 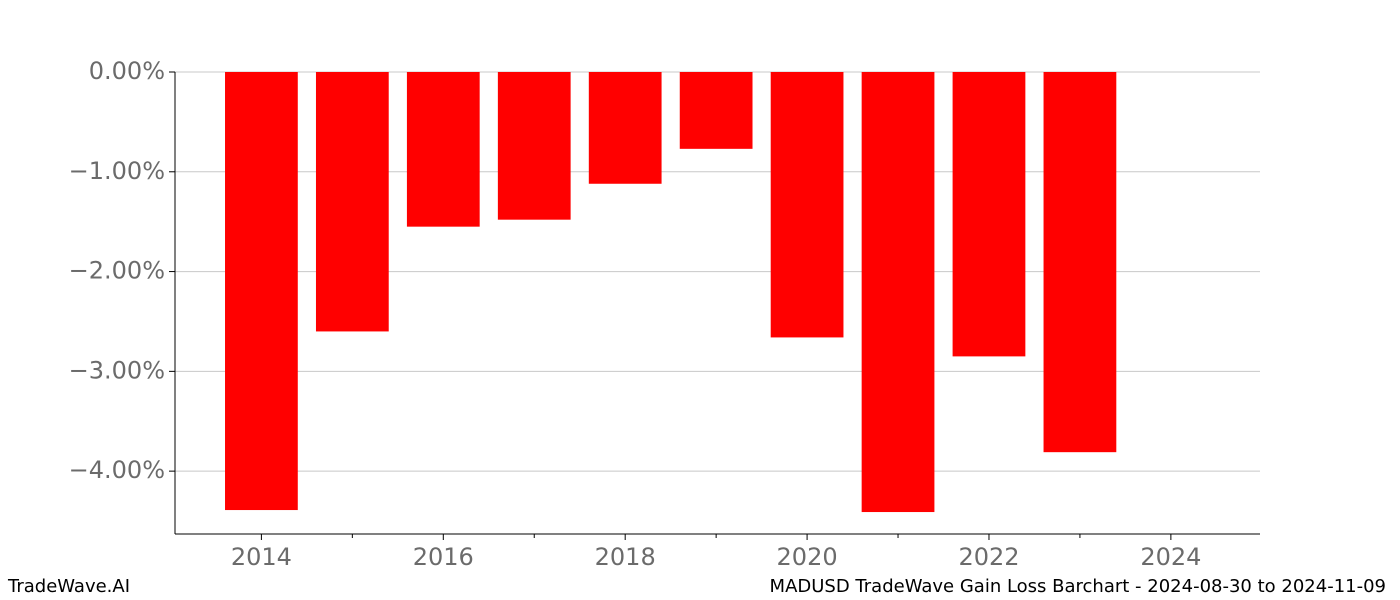 What do you see at coordinates (1170, 557) in the screenshot?
I see `x-tick-label: 2024` at bounding box center [1170, 557].